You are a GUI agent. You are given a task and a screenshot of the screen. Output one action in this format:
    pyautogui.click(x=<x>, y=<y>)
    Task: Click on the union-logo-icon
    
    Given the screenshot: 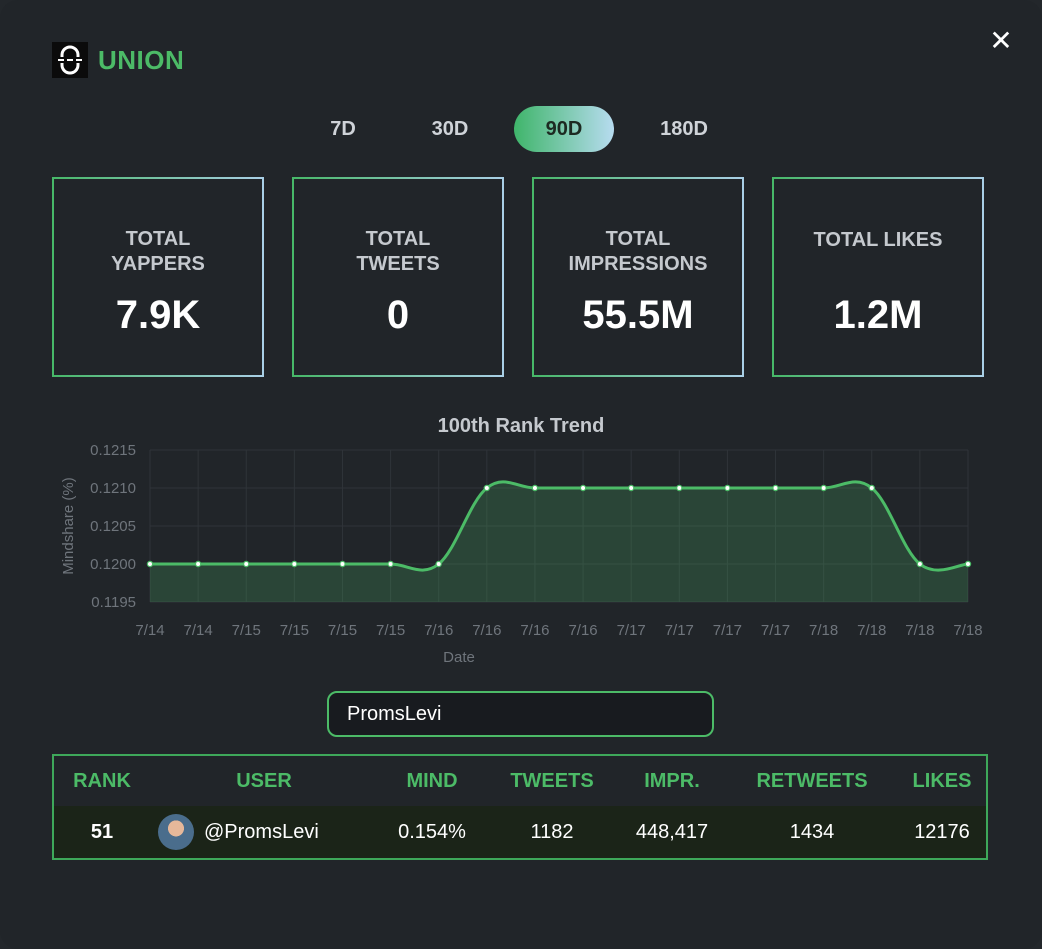 What is the action you would take?
    pyautogui.click(x=70, y=60)
    